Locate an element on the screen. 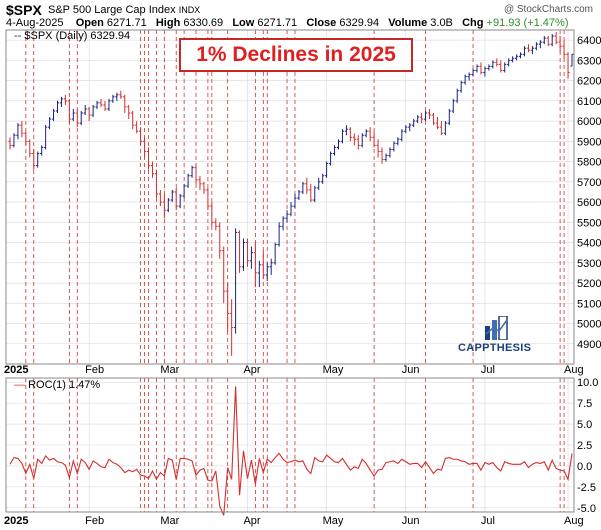 This screenshot has height=530, width=601. month-label: Jun is located at coordinates (411, 521).